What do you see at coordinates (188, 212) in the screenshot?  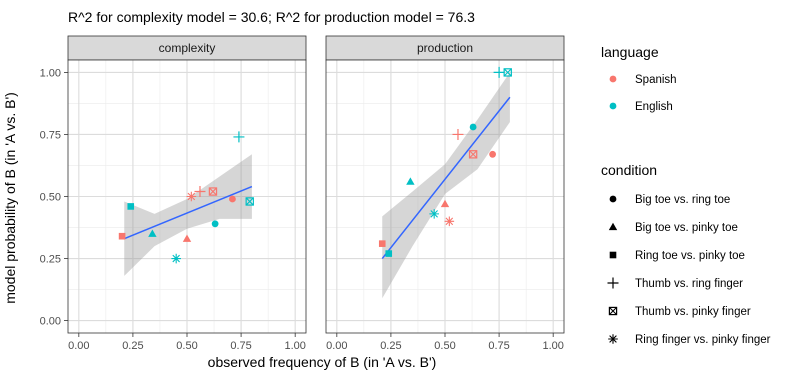 I see `fit-line-complexity` at bounding box center [188, 212].